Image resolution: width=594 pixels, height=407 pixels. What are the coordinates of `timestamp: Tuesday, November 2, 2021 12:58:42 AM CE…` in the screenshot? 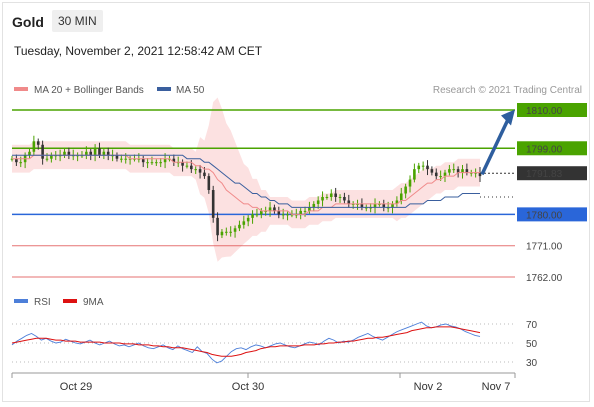 It's located at (138, 51).